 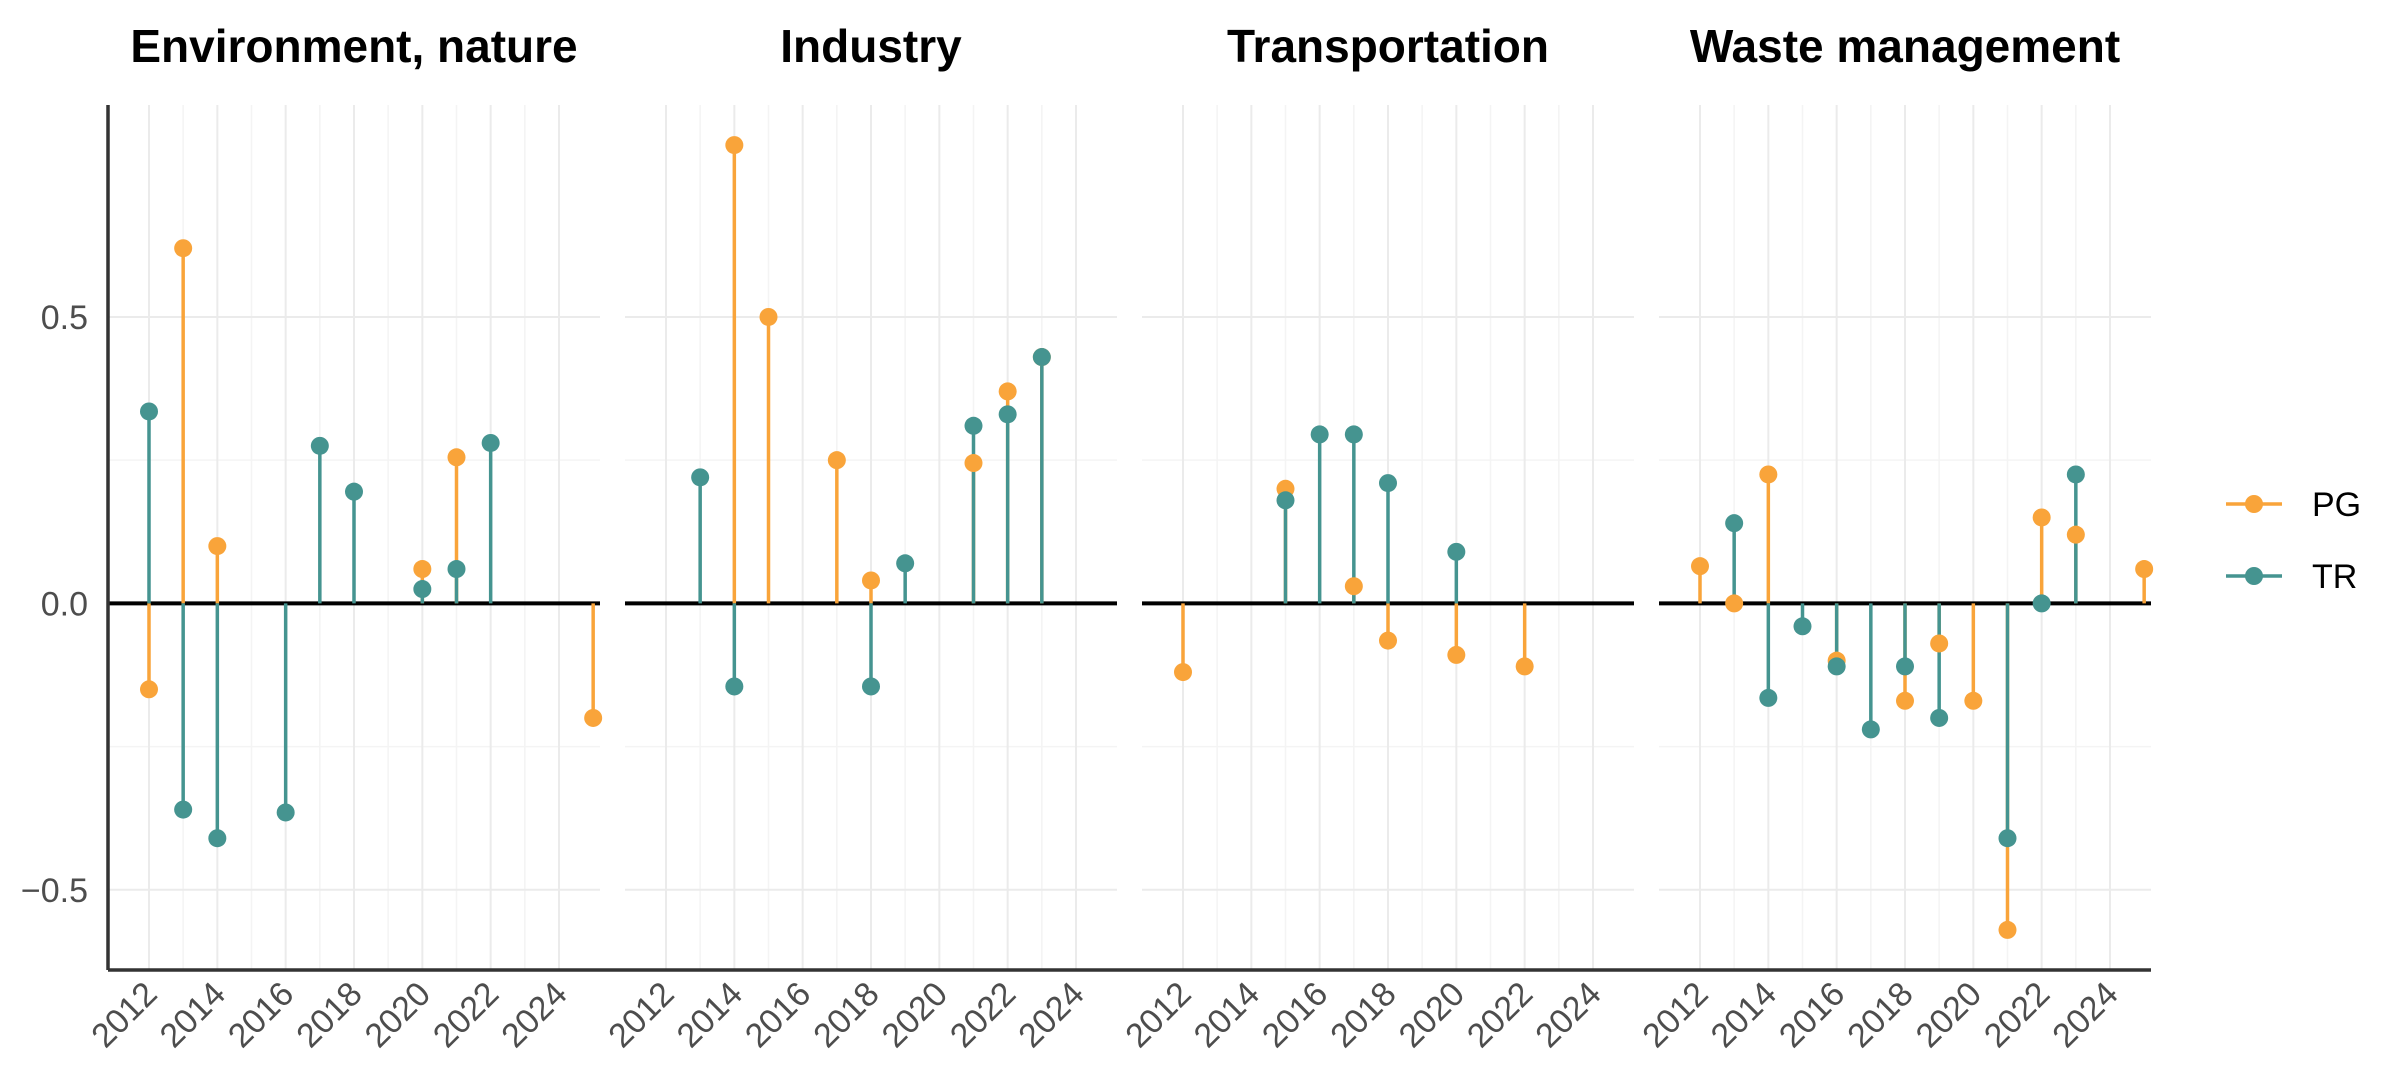 What do you see at coordinates (2254, 576) in the screenshot?
I see `legend-key-point-tr` at bounding box center [2254, 576].